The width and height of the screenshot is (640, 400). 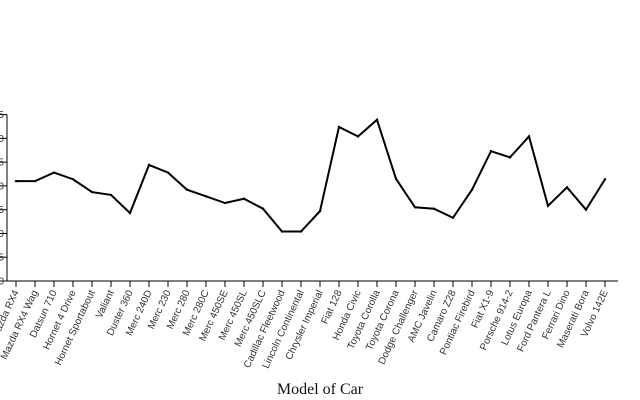 What do you see at coordinates (320, 389) in the screenshot?
I see `x-axis-title: Model of Car` at bounding box center [320, 389].